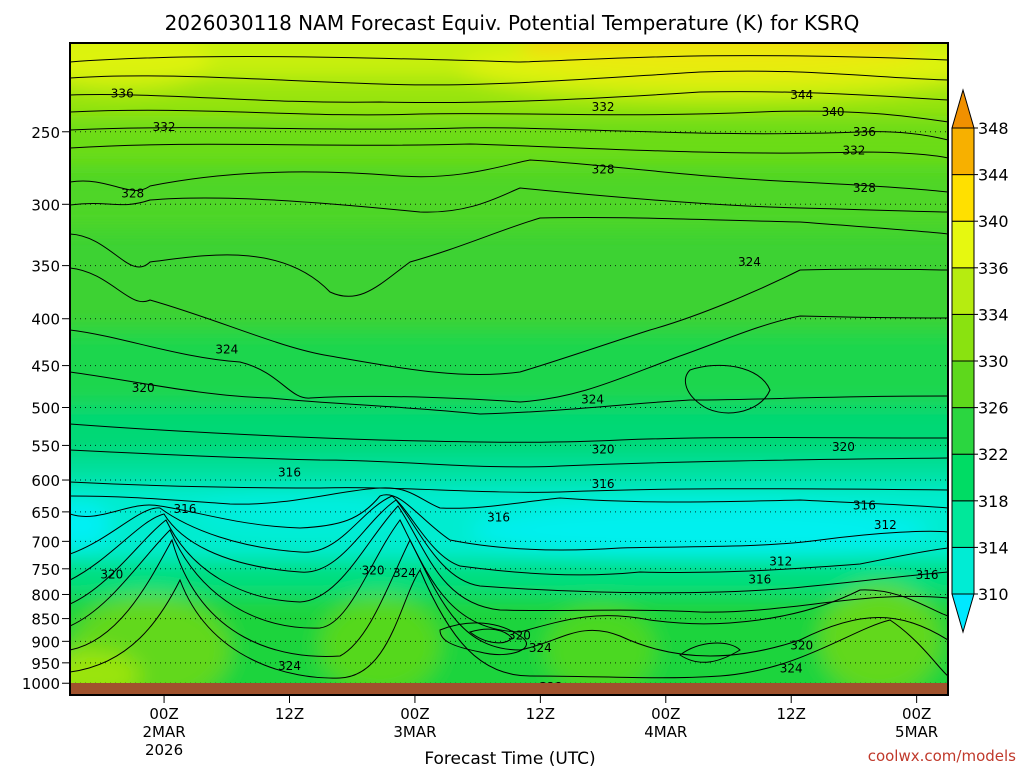  I want to click on contour-label-28: 320, so click(519, 636).